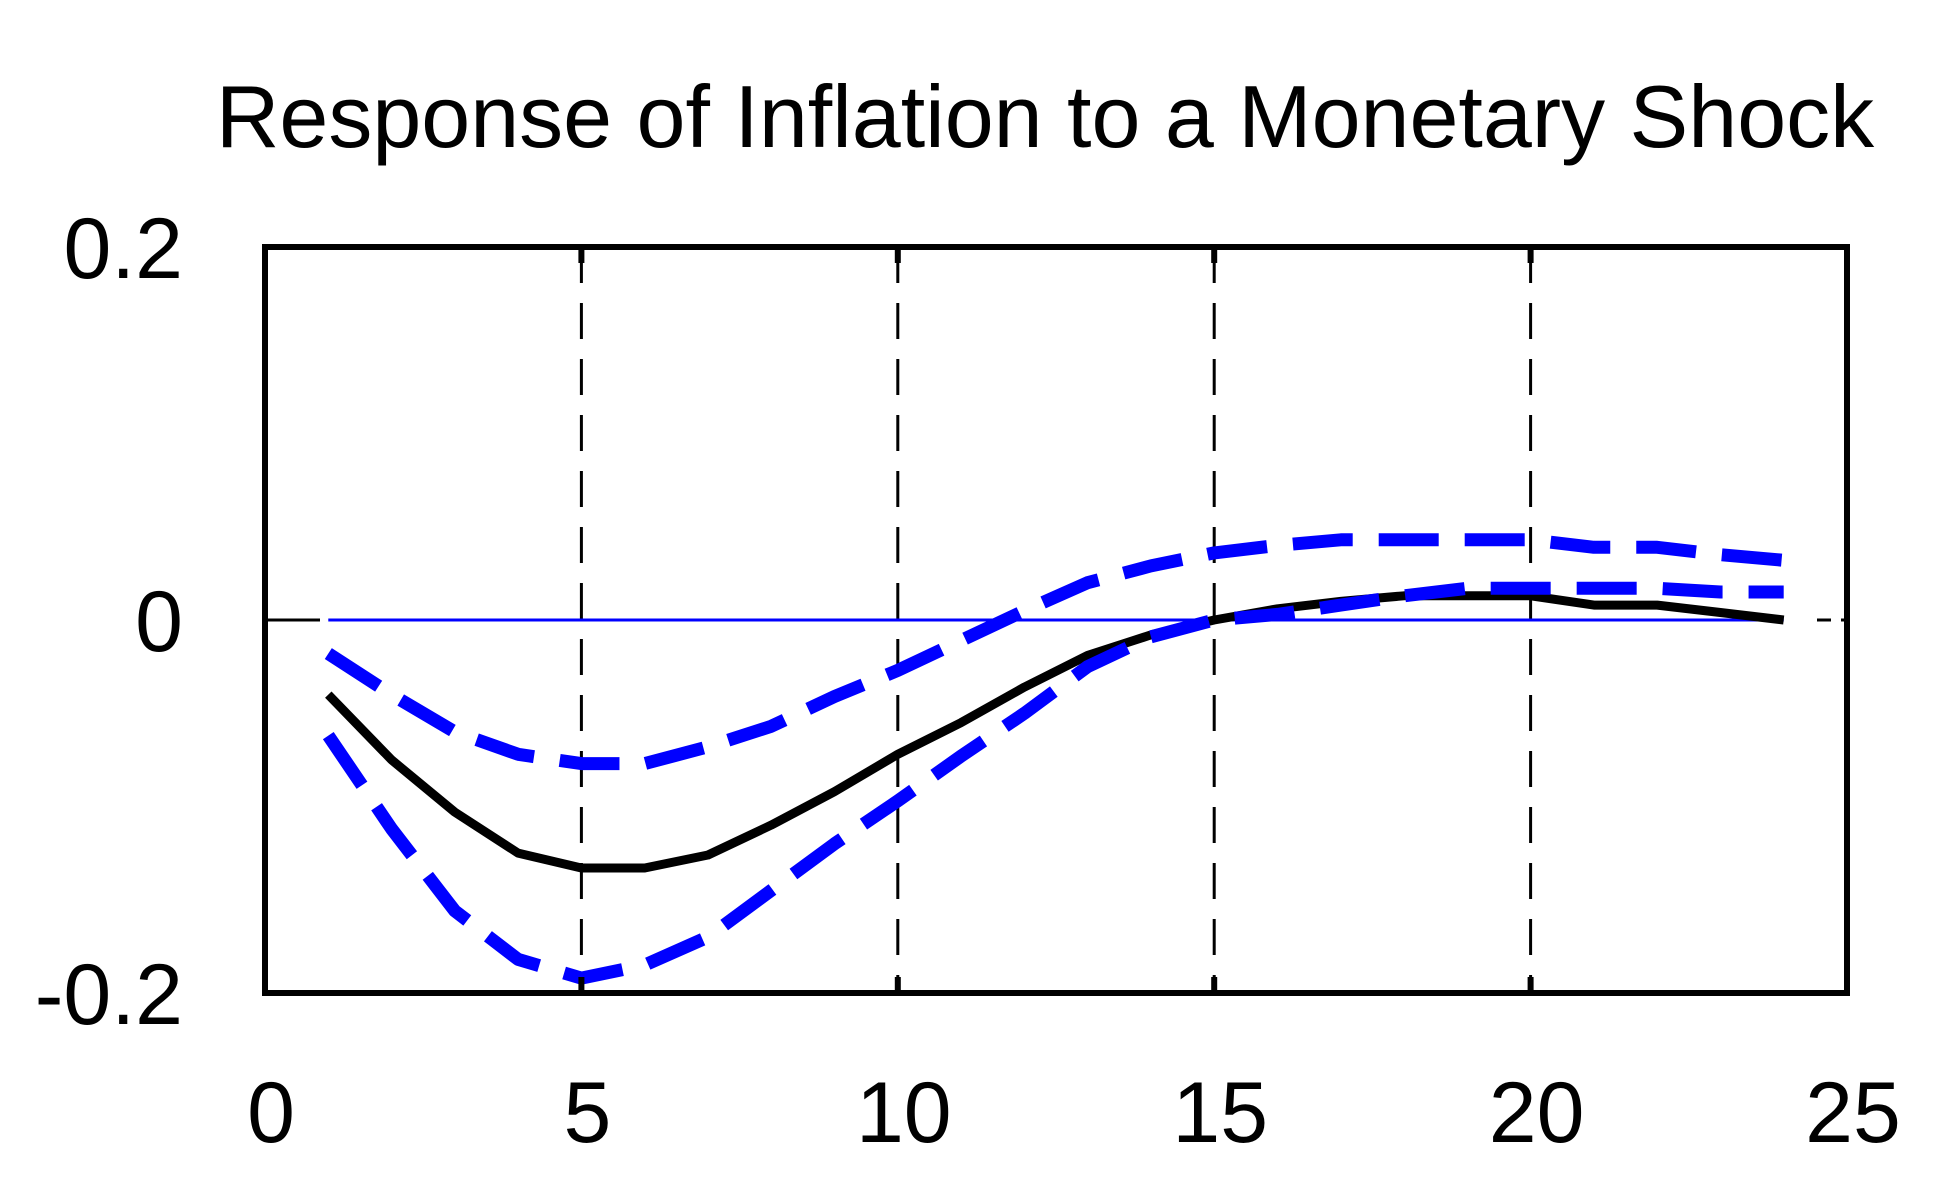  What do you see at coordinates (271, 1113) in the screenshot?
I see `x-tick-label-0: 0` at bounding box center [271, 1113].